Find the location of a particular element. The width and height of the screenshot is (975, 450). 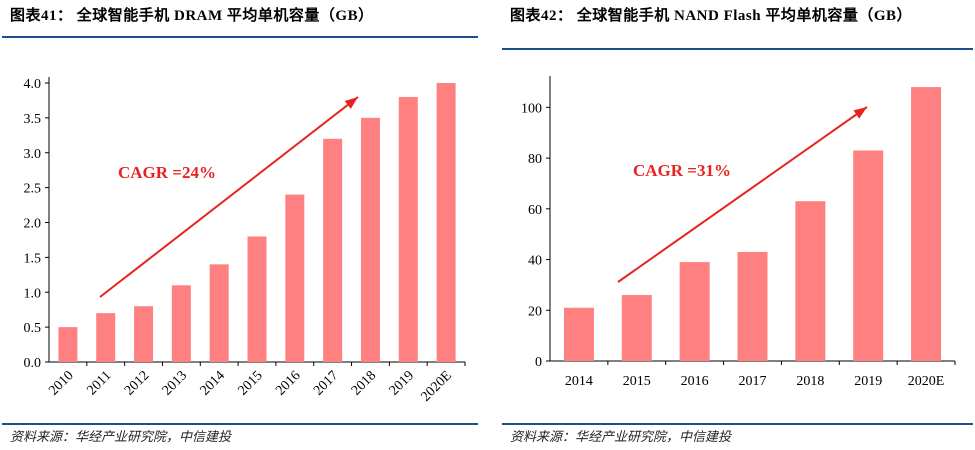

dram-trend-arrow is located at coordinates (229, 197).